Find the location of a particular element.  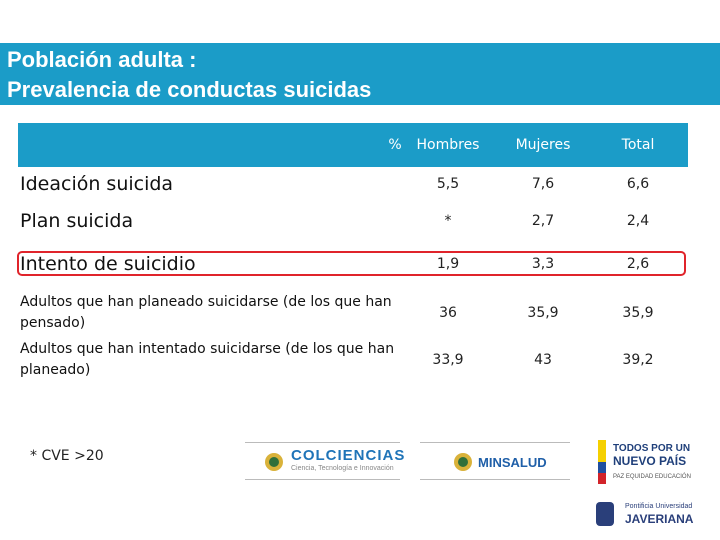

logo-subtext: Pontificia Universidad is located at coordinates (659, 506).